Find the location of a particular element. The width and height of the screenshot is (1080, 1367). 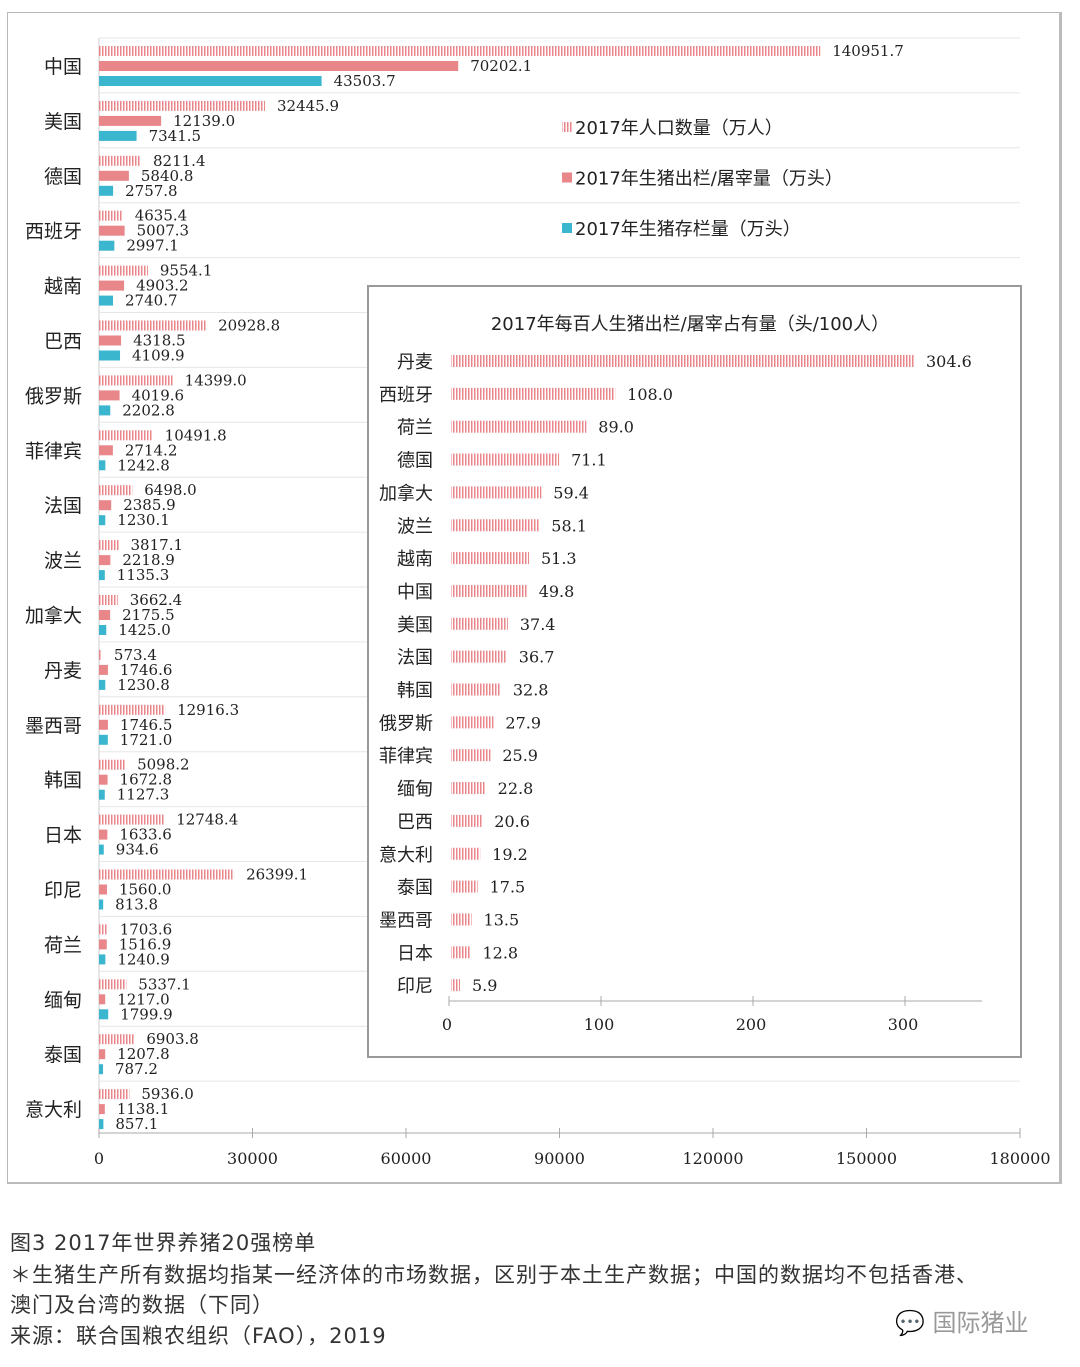

data-label: 4318.5 is located at coordinates (159, 341).